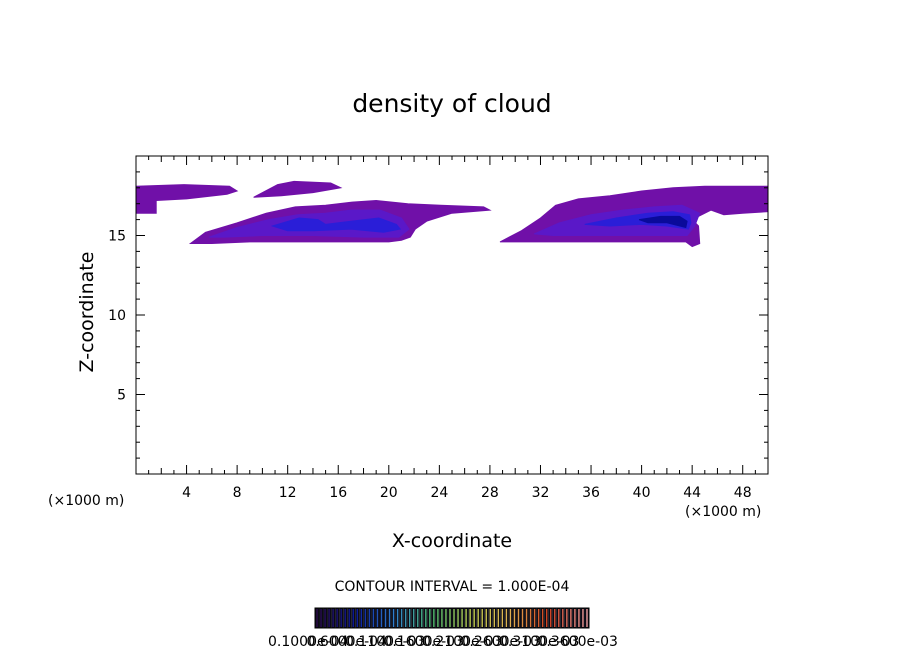 The image size is (904, 654). Describe the element at coordinates (692, 493) in the screenshot. I see `x-tick-label: 44` at that location.